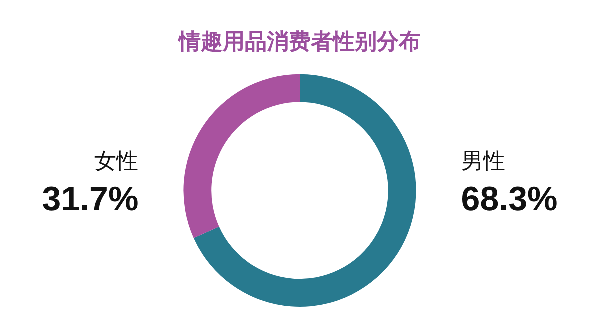  I want to click on slice-label: 男性, so click(483, 162).